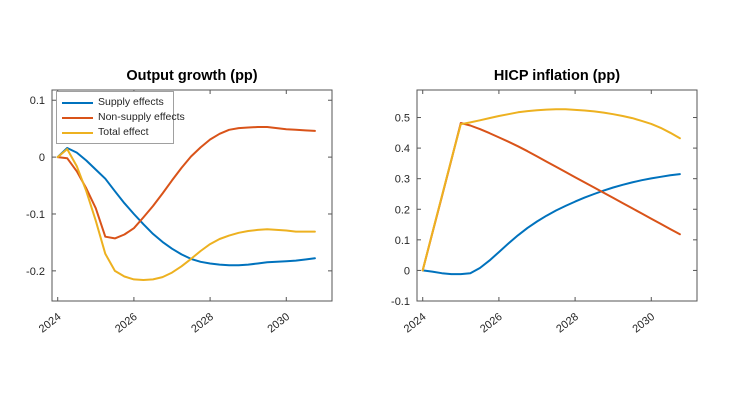 The width and height of the screenshot is (730, 410). What do you see at coordinates (131, 102) in the screenshot?
I see `legend-label: Supply effects` at bounding box center [131, 102].